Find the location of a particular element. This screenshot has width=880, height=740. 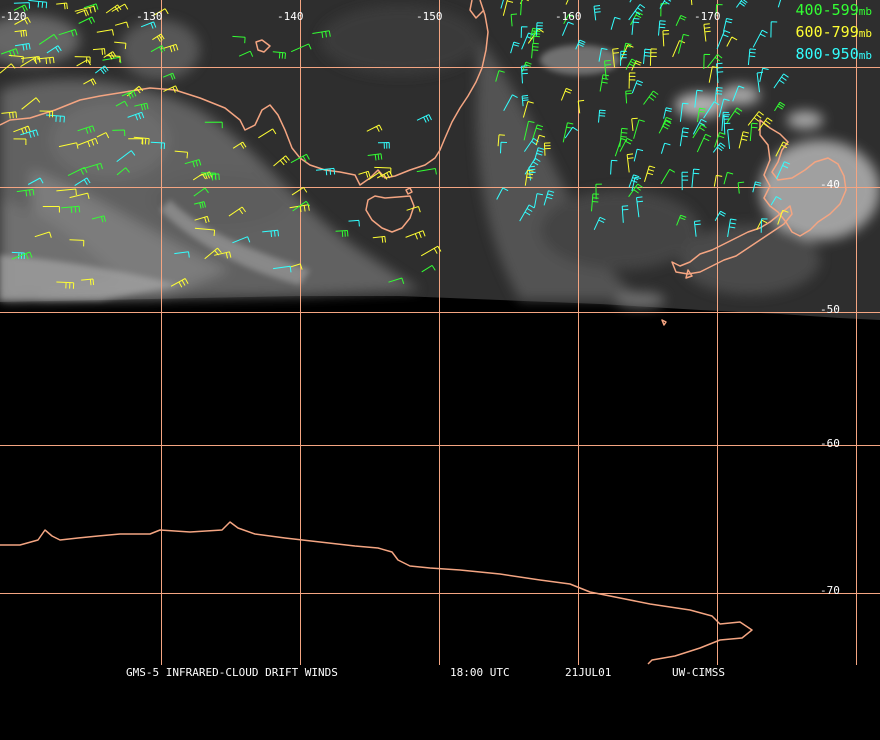

longitude-label: -160 is located at coordinates (568, 17).